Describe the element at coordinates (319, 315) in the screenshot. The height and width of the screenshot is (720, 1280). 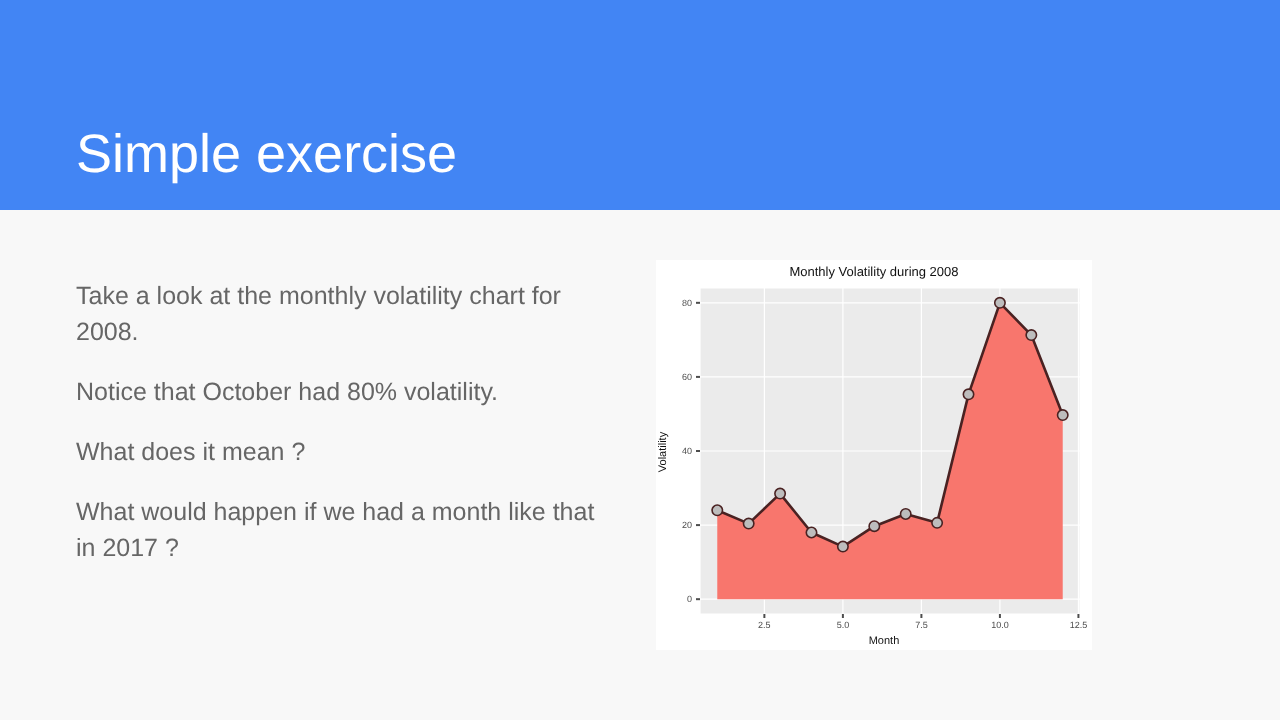
I see `text: Take a look at the monthly volatility chart for 2008.` at that location.